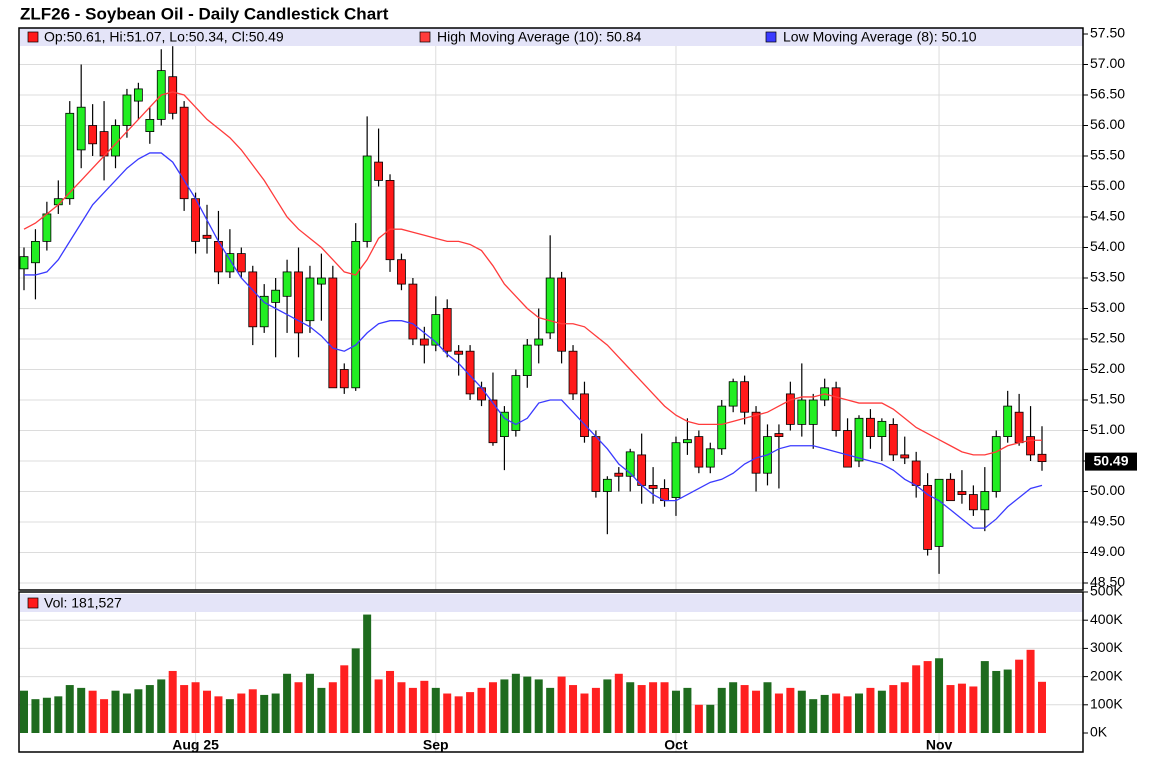  I want to click on legend-high-ma: High Moving Average (10): 50.84, so click(539, 37).